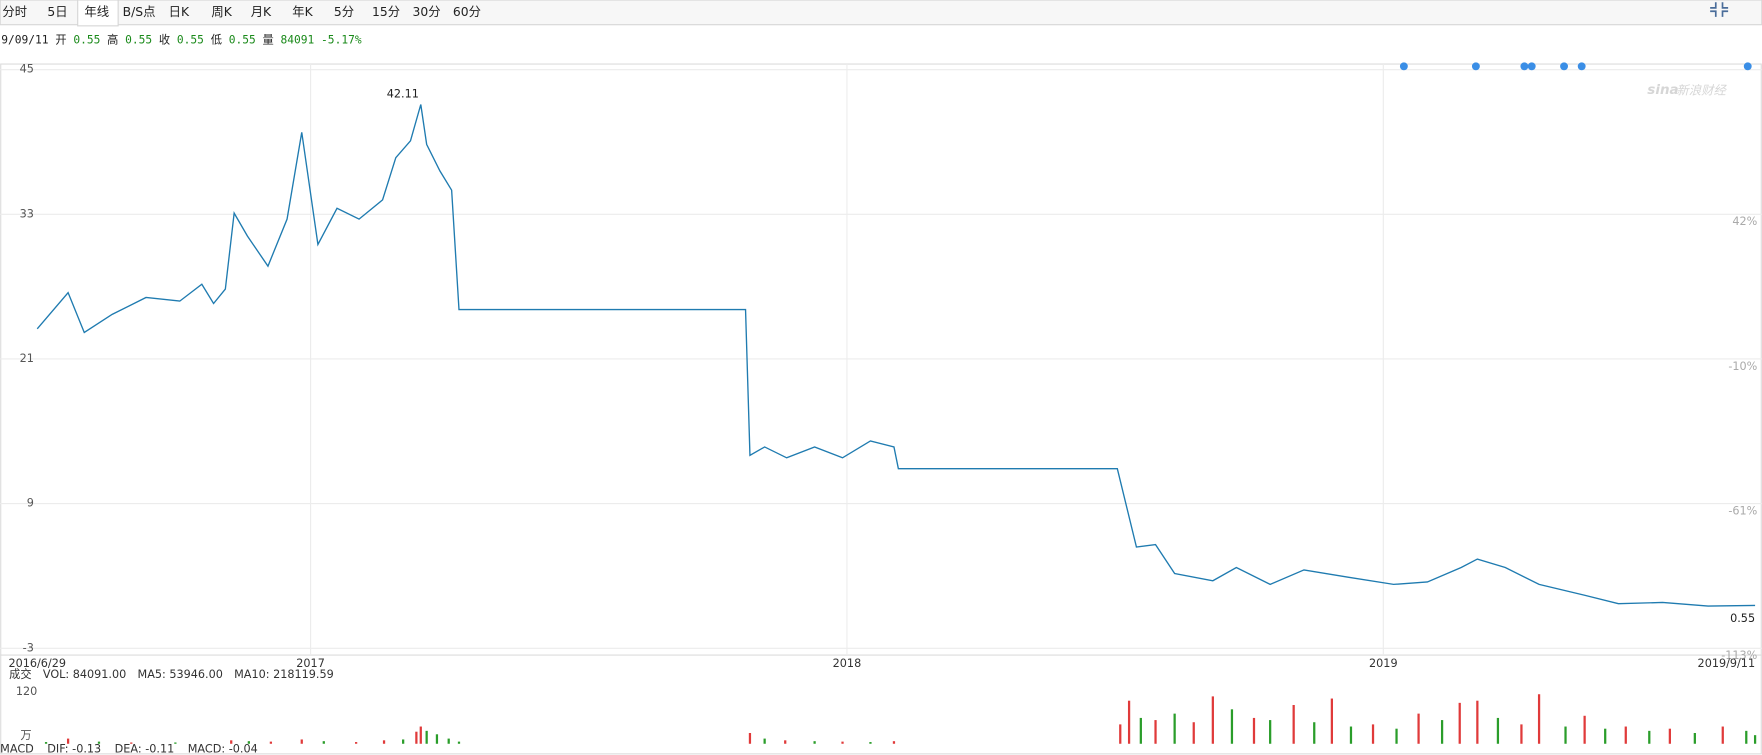  What do you see at coordinates (1742, 618) in the screenshot?
I see `last-label: 0.55` at bounding box center [1742, 618].